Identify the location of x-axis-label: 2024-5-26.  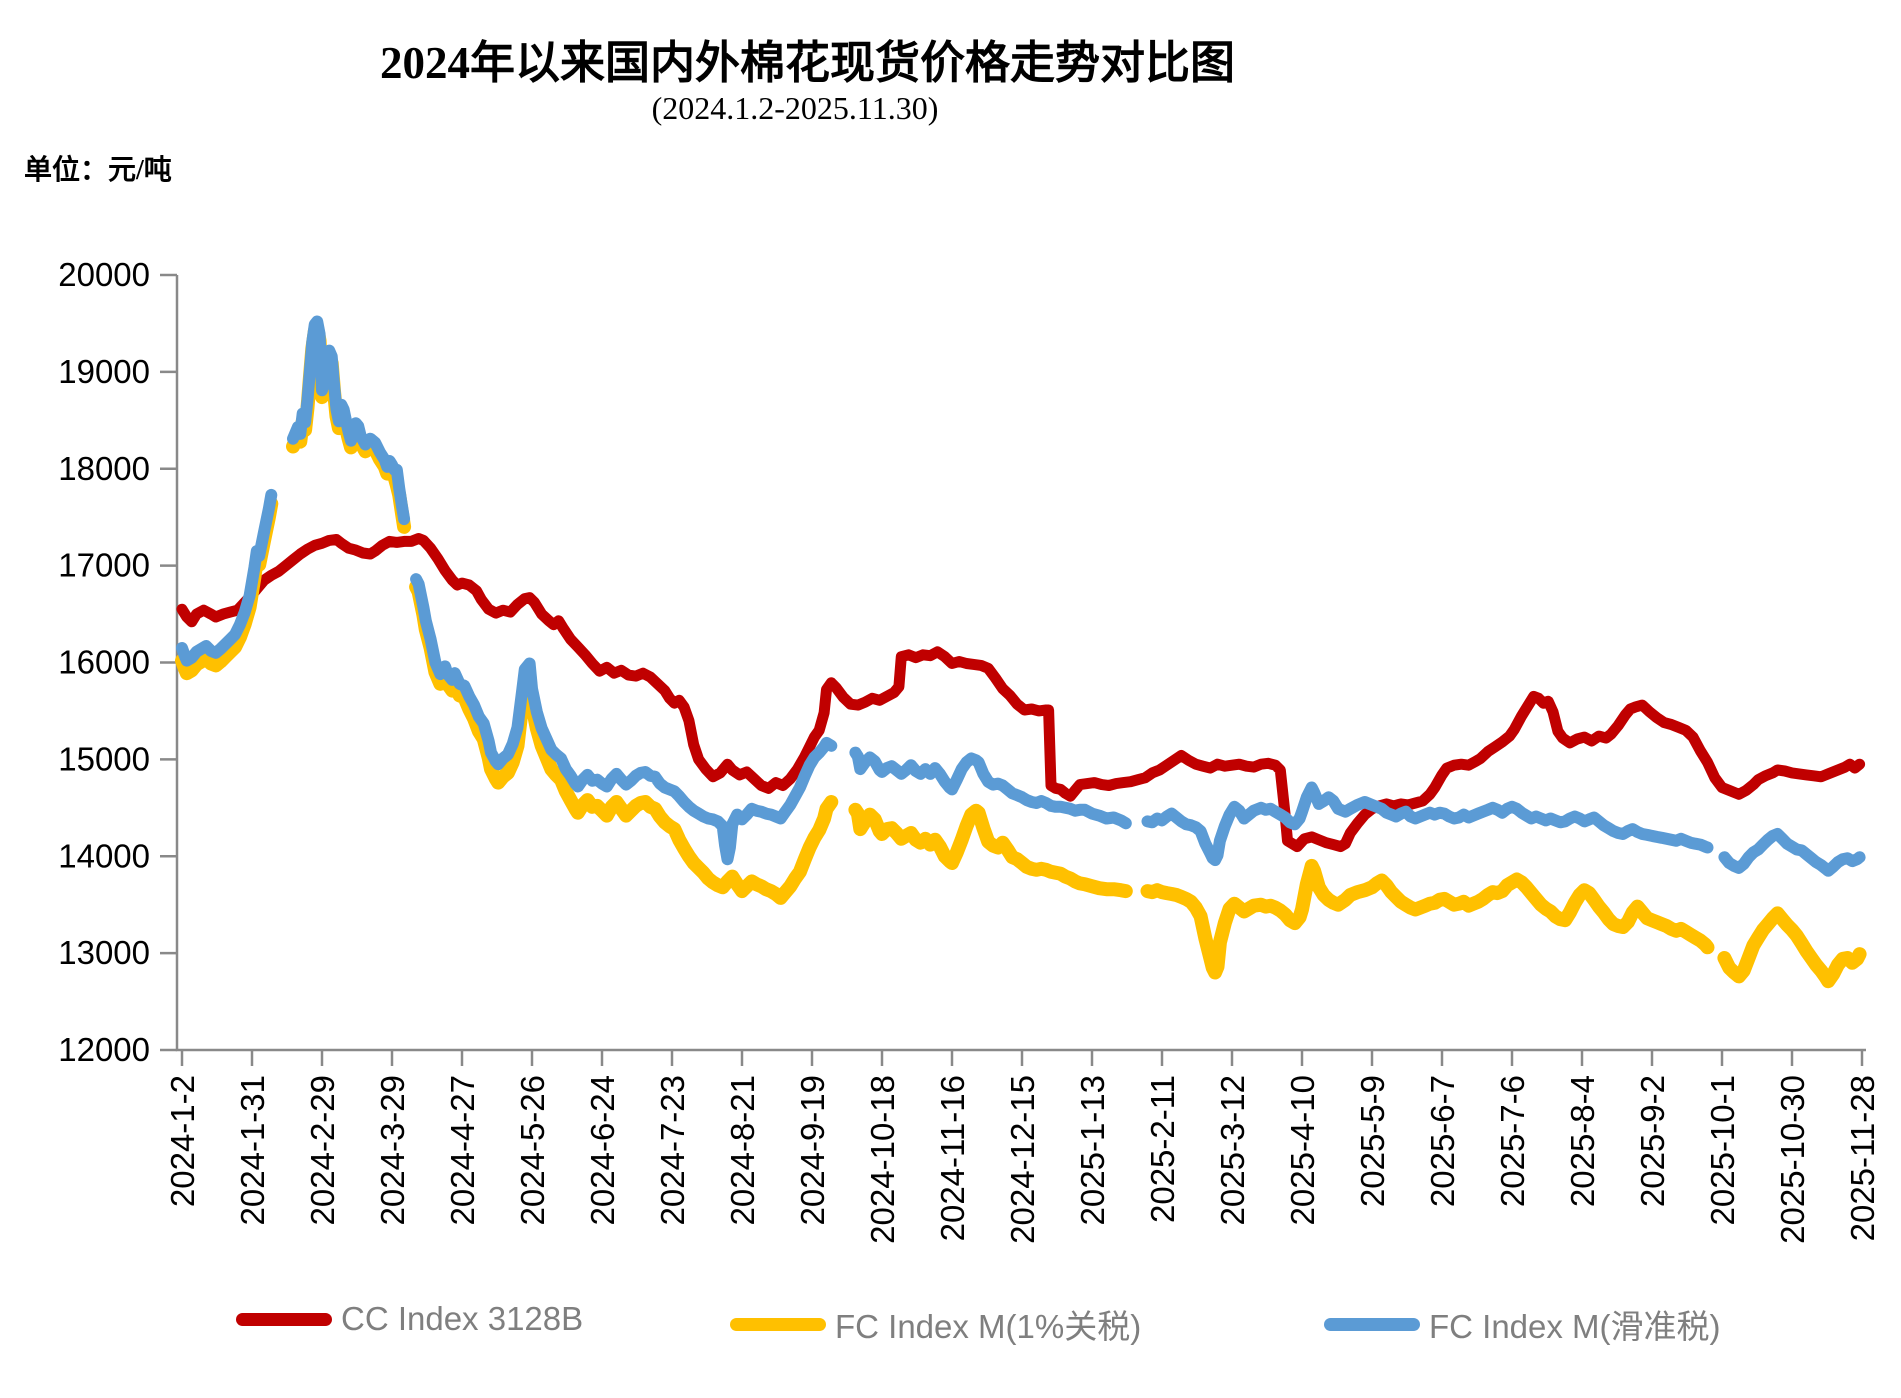
(532, 1150).